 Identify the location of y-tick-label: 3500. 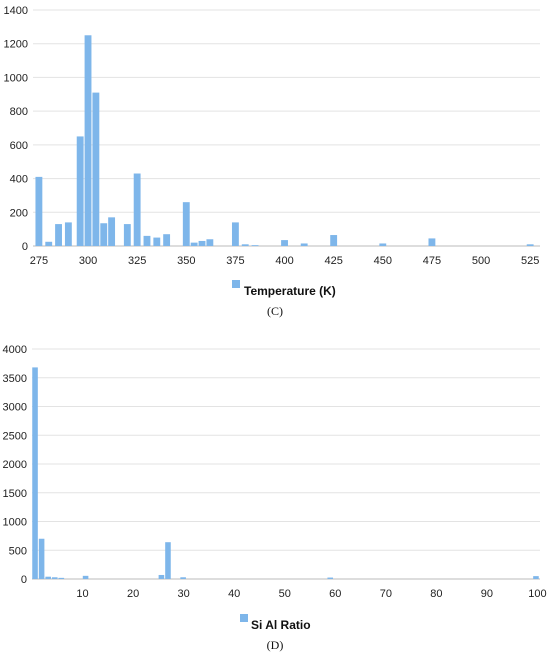
(15, 379).